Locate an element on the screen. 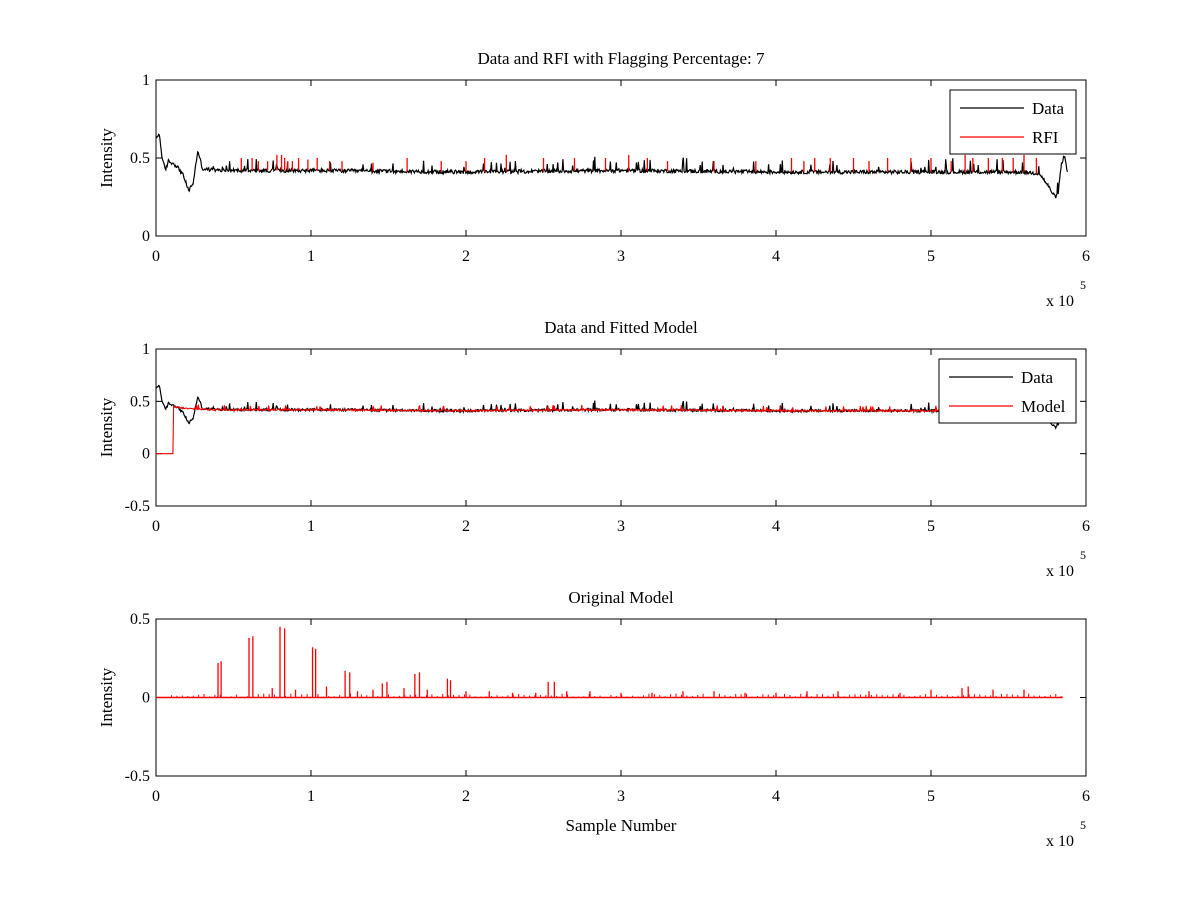 This screenshot has width=1200, height=900. legend-label: Model is located at coordinates (1043, 406).